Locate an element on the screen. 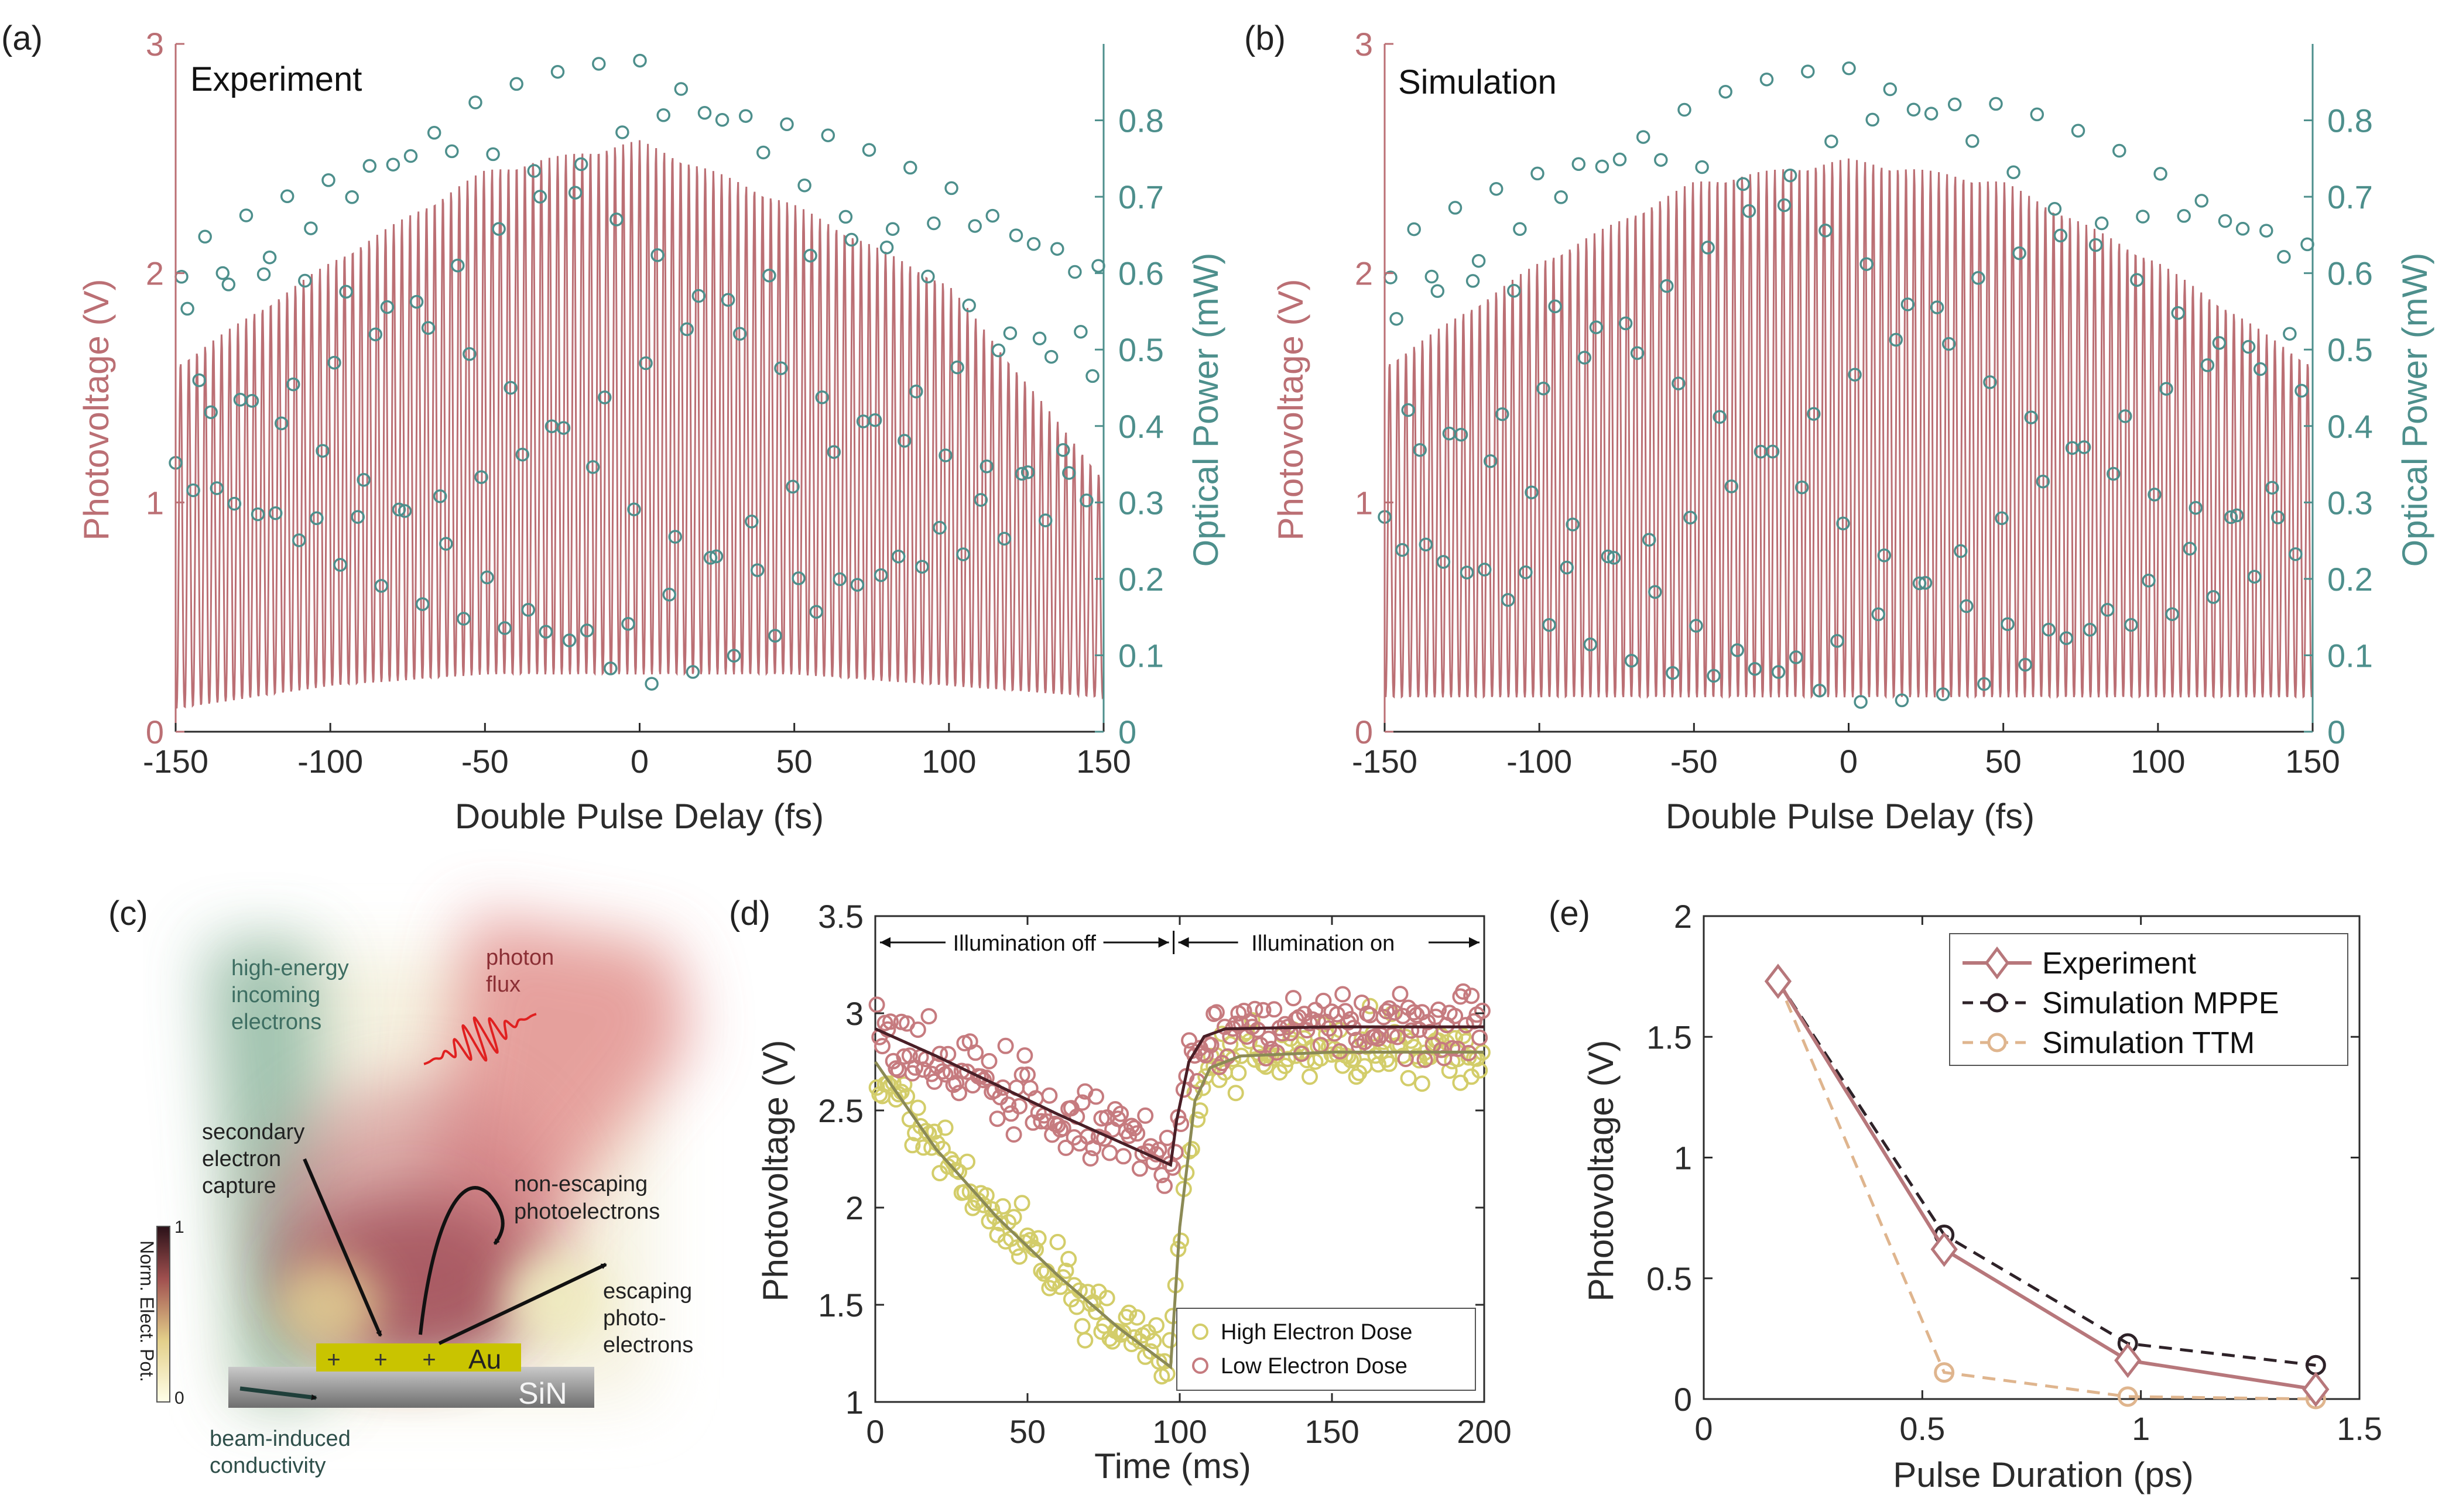  x-tick-label: 100 is located at coordinates (949, 761).